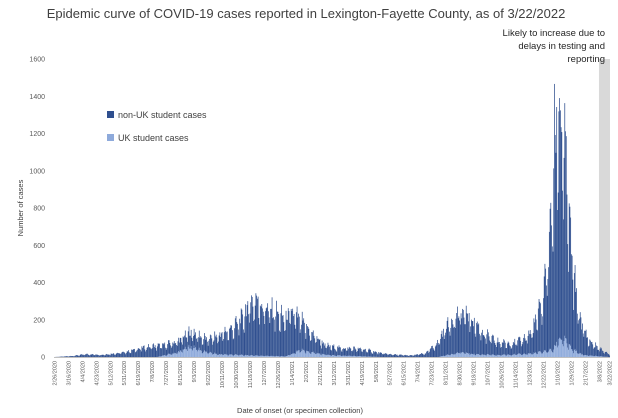 Image resolution: width=618 pixels, height=418 pixels. Describe the element at coordinates (335, 373) in the screenshot. I see `x-tick-label: 3/12/2021` at that location.